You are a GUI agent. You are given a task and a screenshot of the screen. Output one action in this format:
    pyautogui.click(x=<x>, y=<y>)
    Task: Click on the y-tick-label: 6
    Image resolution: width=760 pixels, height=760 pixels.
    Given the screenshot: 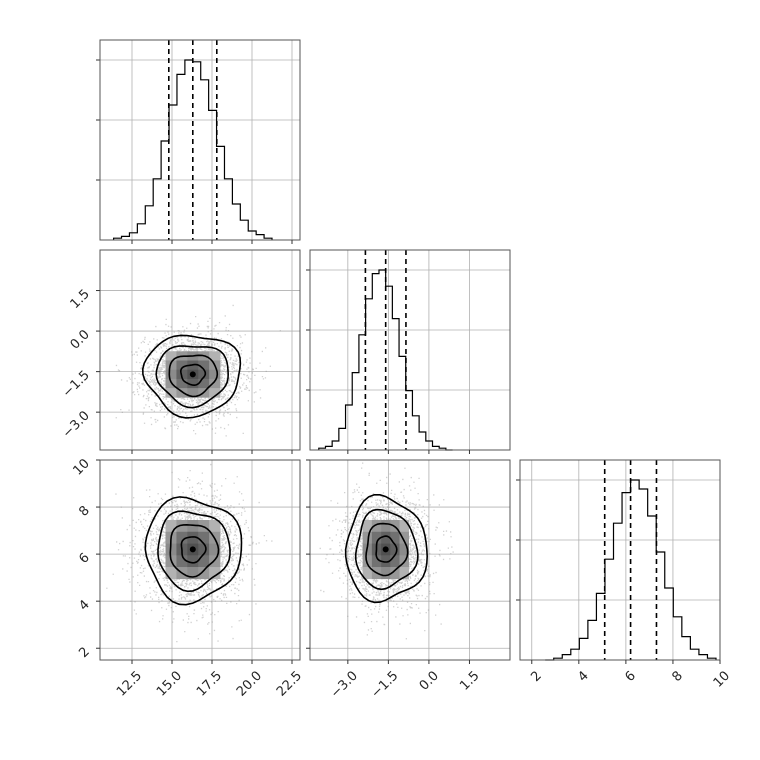 What is the action you would take?
    pyautogui.click(x=84, y=558)
    